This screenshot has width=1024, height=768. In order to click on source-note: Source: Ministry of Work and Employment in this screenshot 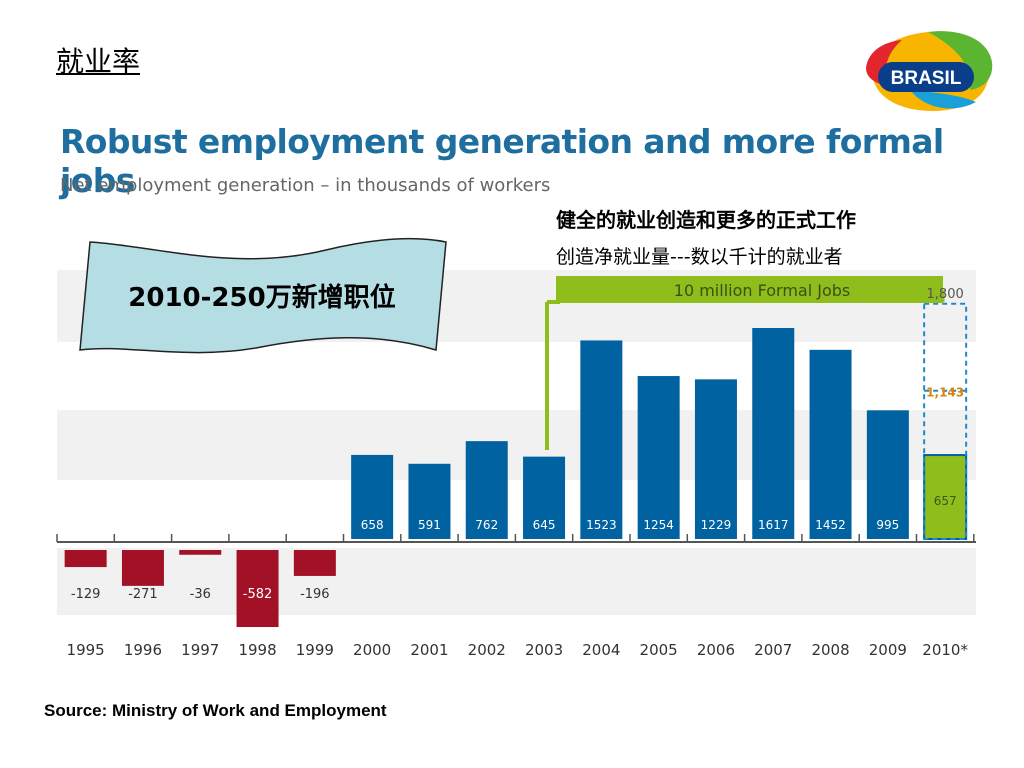, I will do `click(215, 710)`.